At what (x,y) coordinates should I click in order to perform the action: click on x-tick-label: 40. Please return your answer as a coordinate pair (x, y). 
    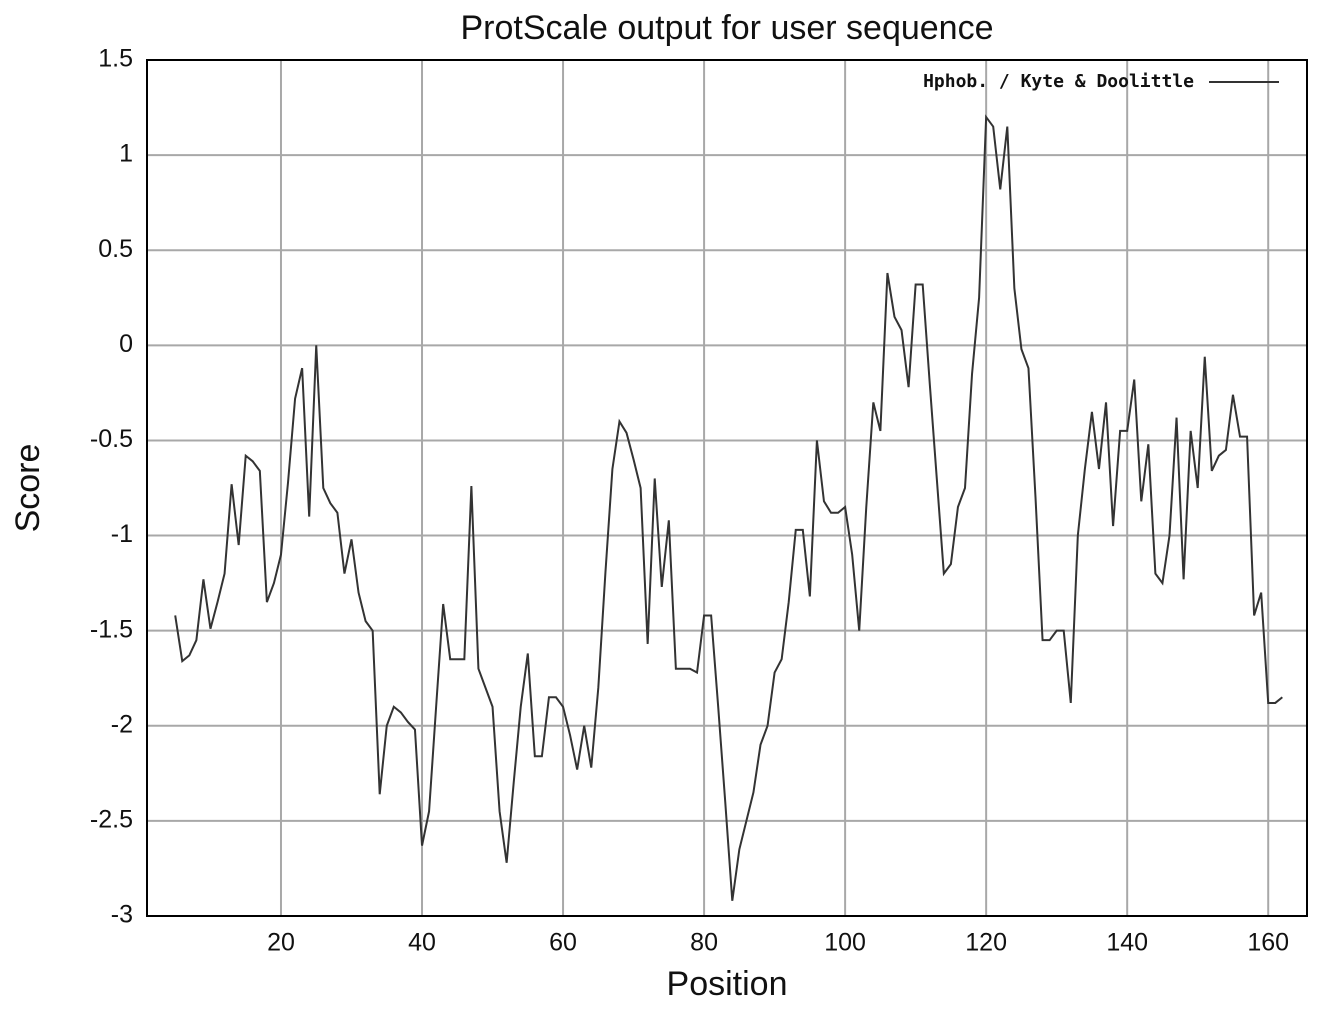
    Looking at the image, I should click on (422, 943).